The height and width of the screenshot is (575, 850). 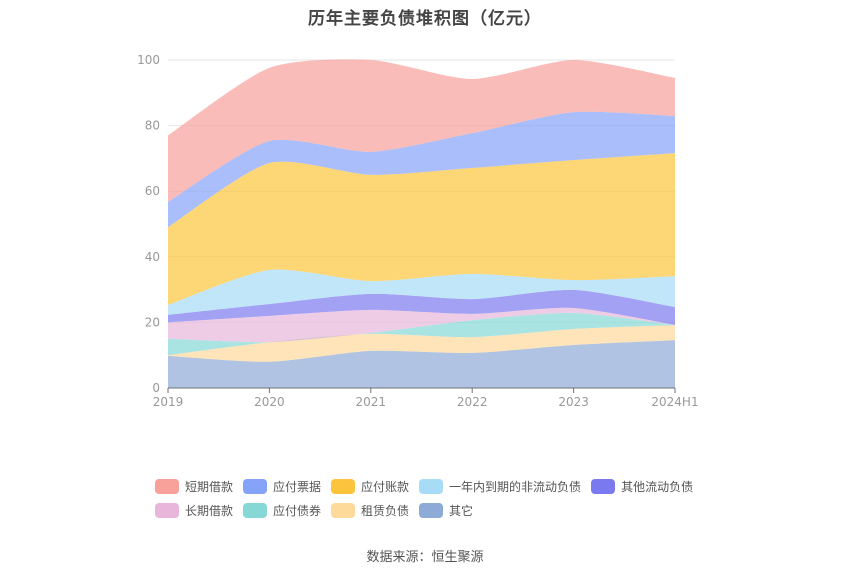 I want to click on svg-text: 0, so click(x=156, y=388).